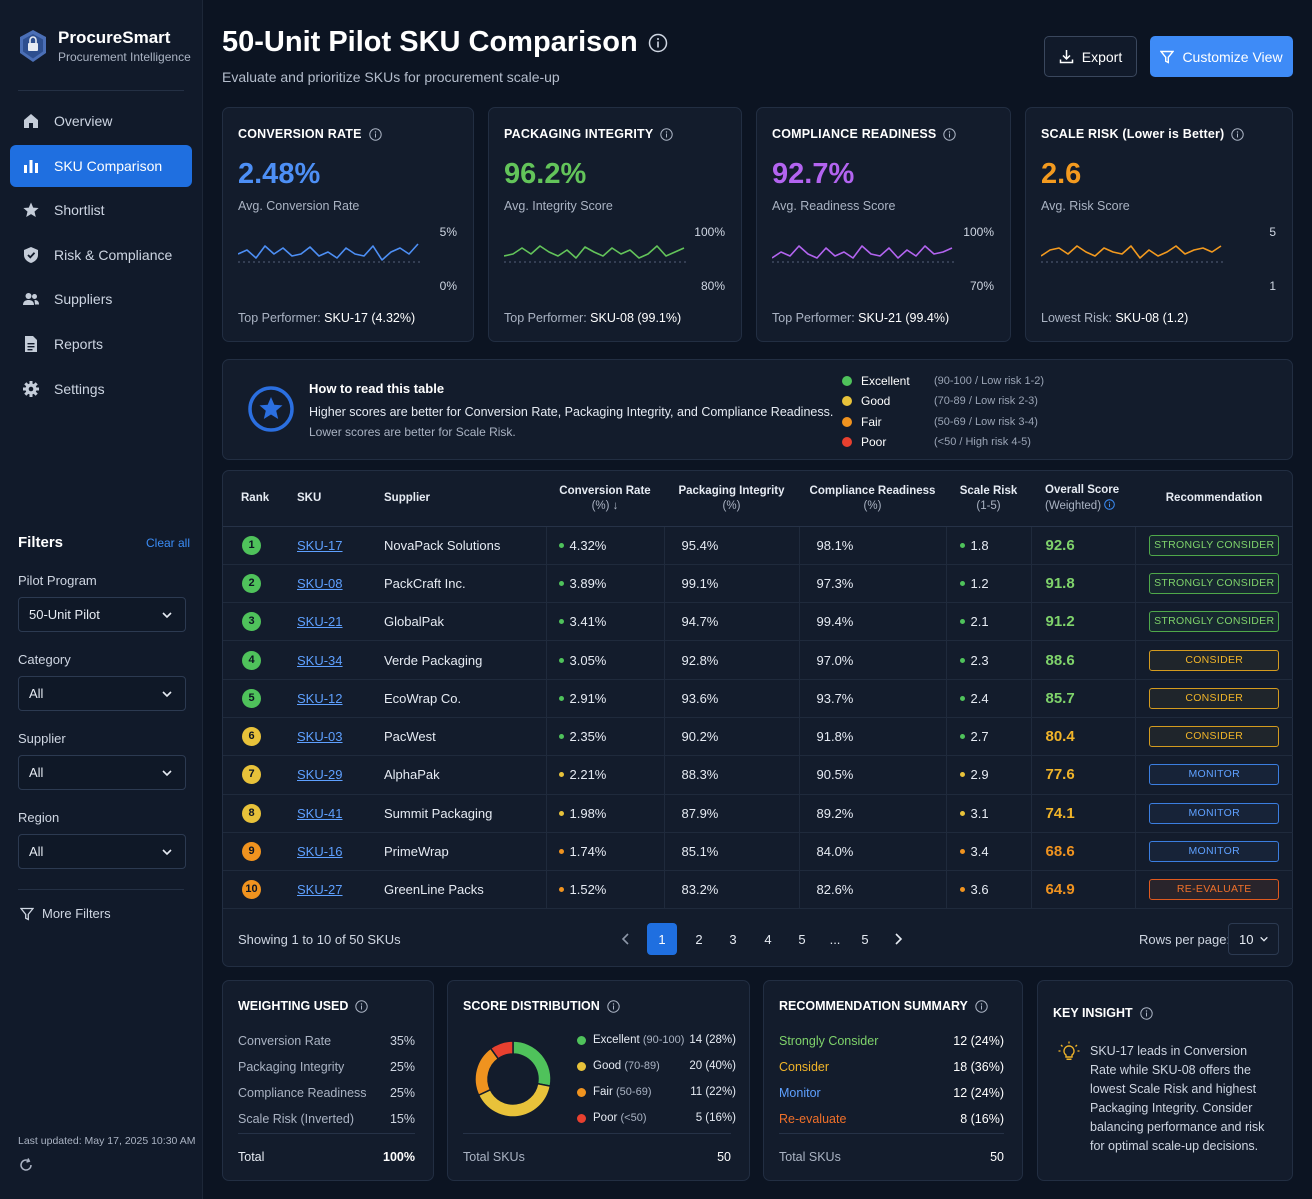  I want to click on sidebar-item-overview: Overview, so click(101, 121).